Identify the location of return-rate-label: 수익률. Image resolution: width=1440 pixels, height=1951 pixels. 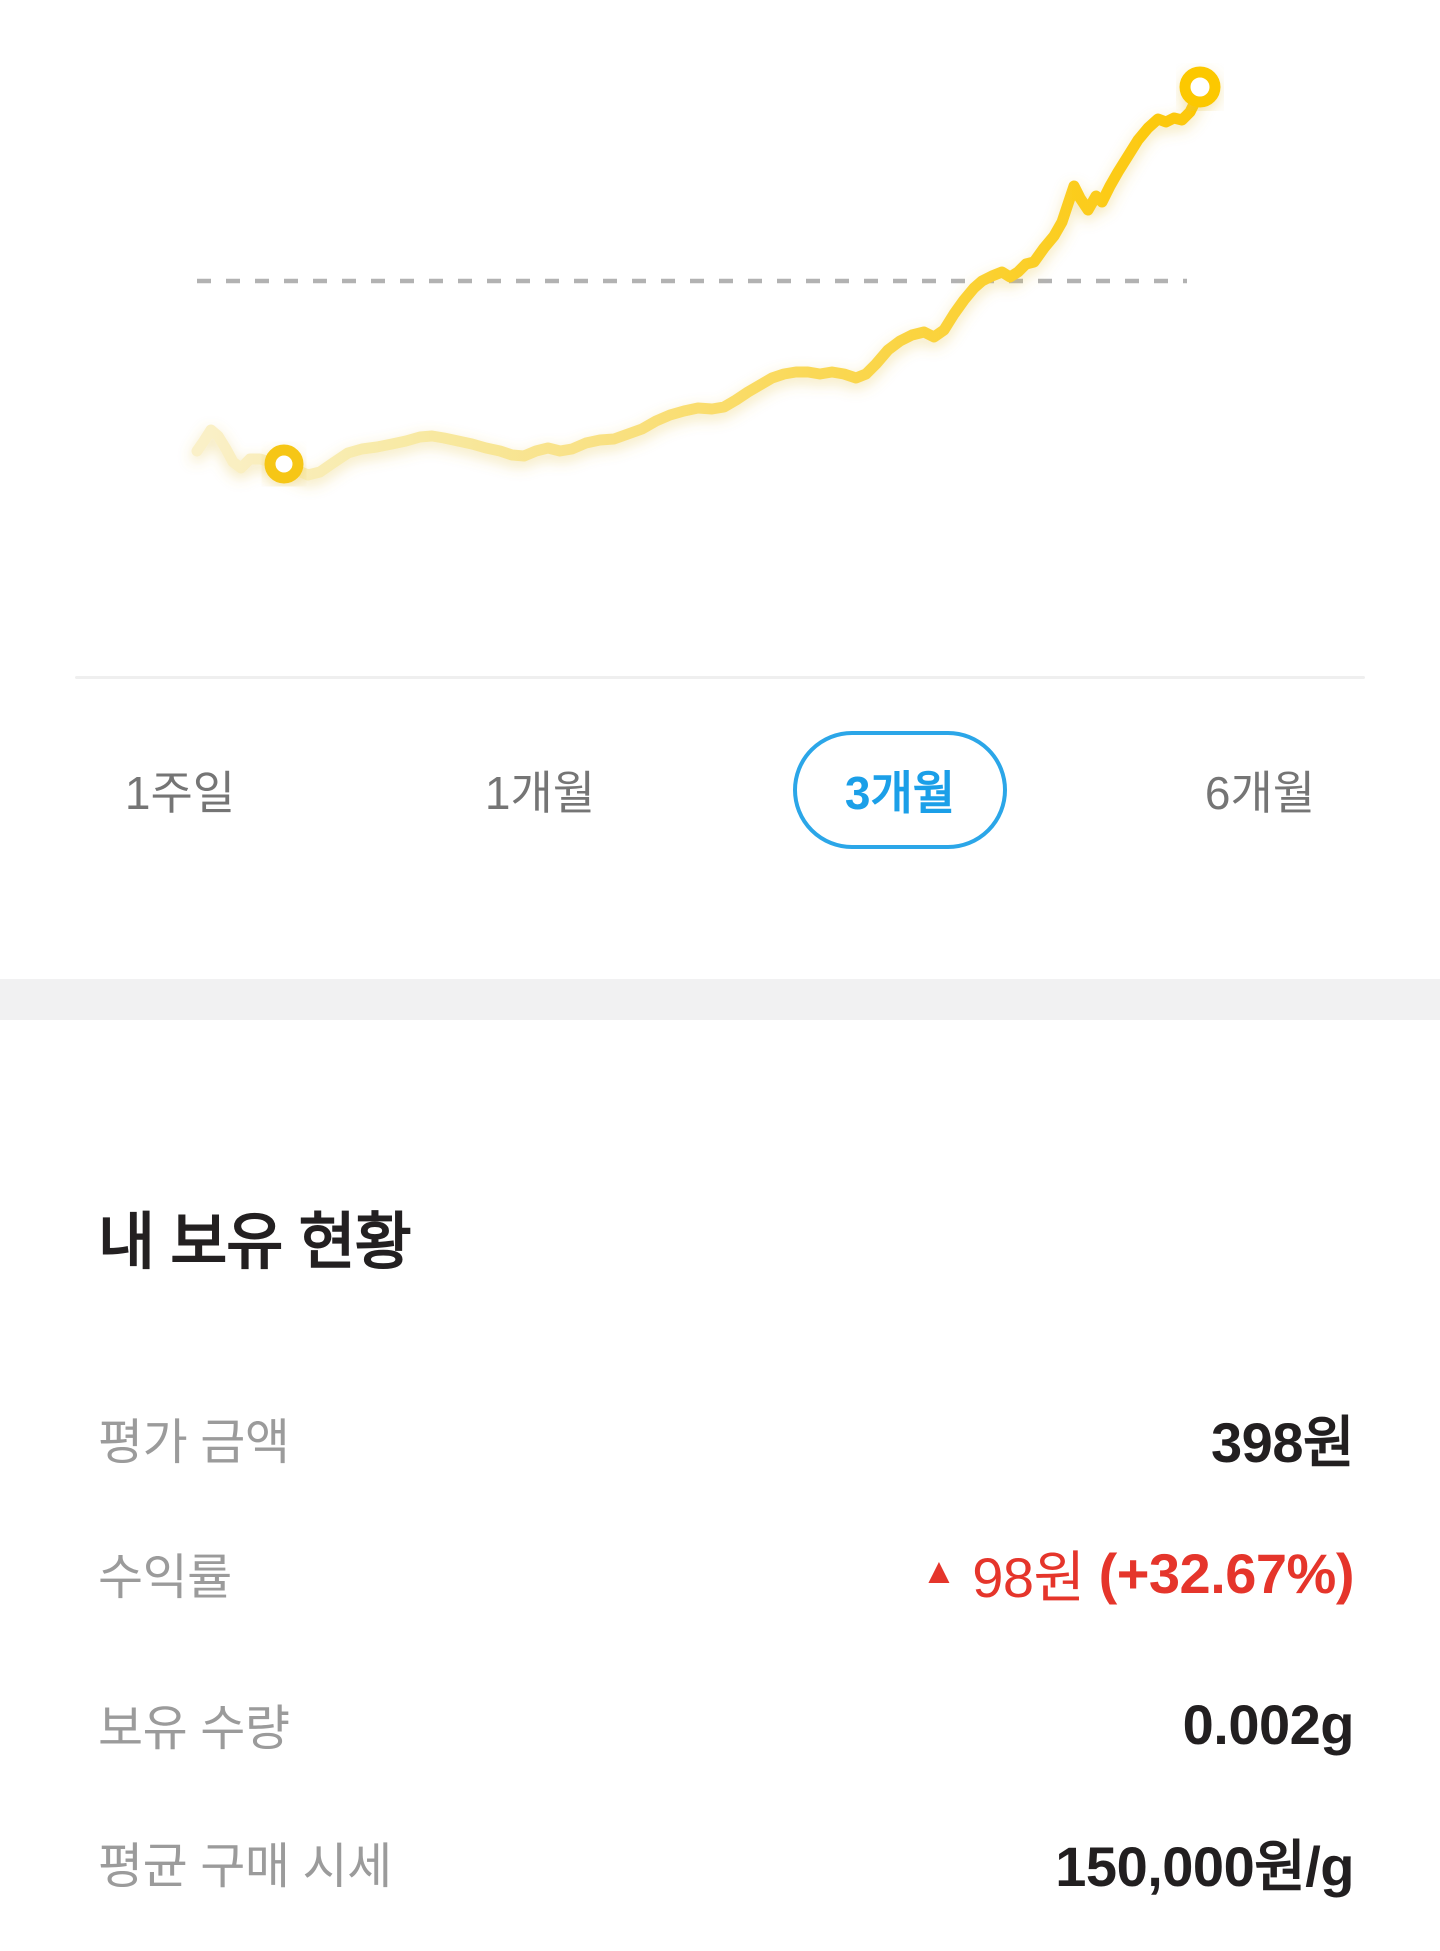
(165, 1577).